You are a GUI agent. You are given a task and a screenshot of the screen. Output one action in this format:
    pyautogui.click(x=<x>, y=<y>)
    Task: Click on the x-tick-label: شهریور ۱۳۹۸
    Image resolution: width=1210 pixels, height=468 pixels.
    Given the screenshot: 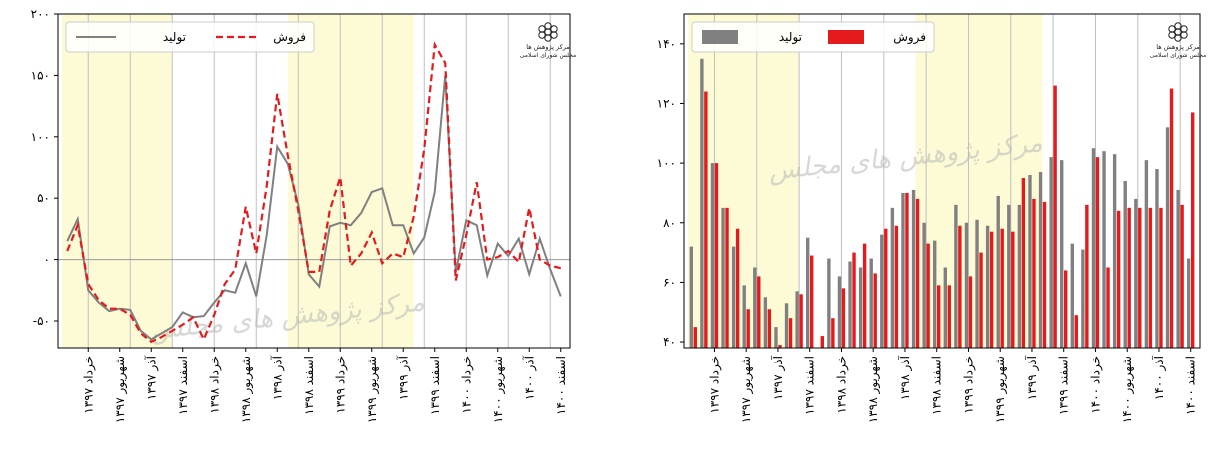 What is the action you would take?
    pyautogui.click(x=873, y=389)
    